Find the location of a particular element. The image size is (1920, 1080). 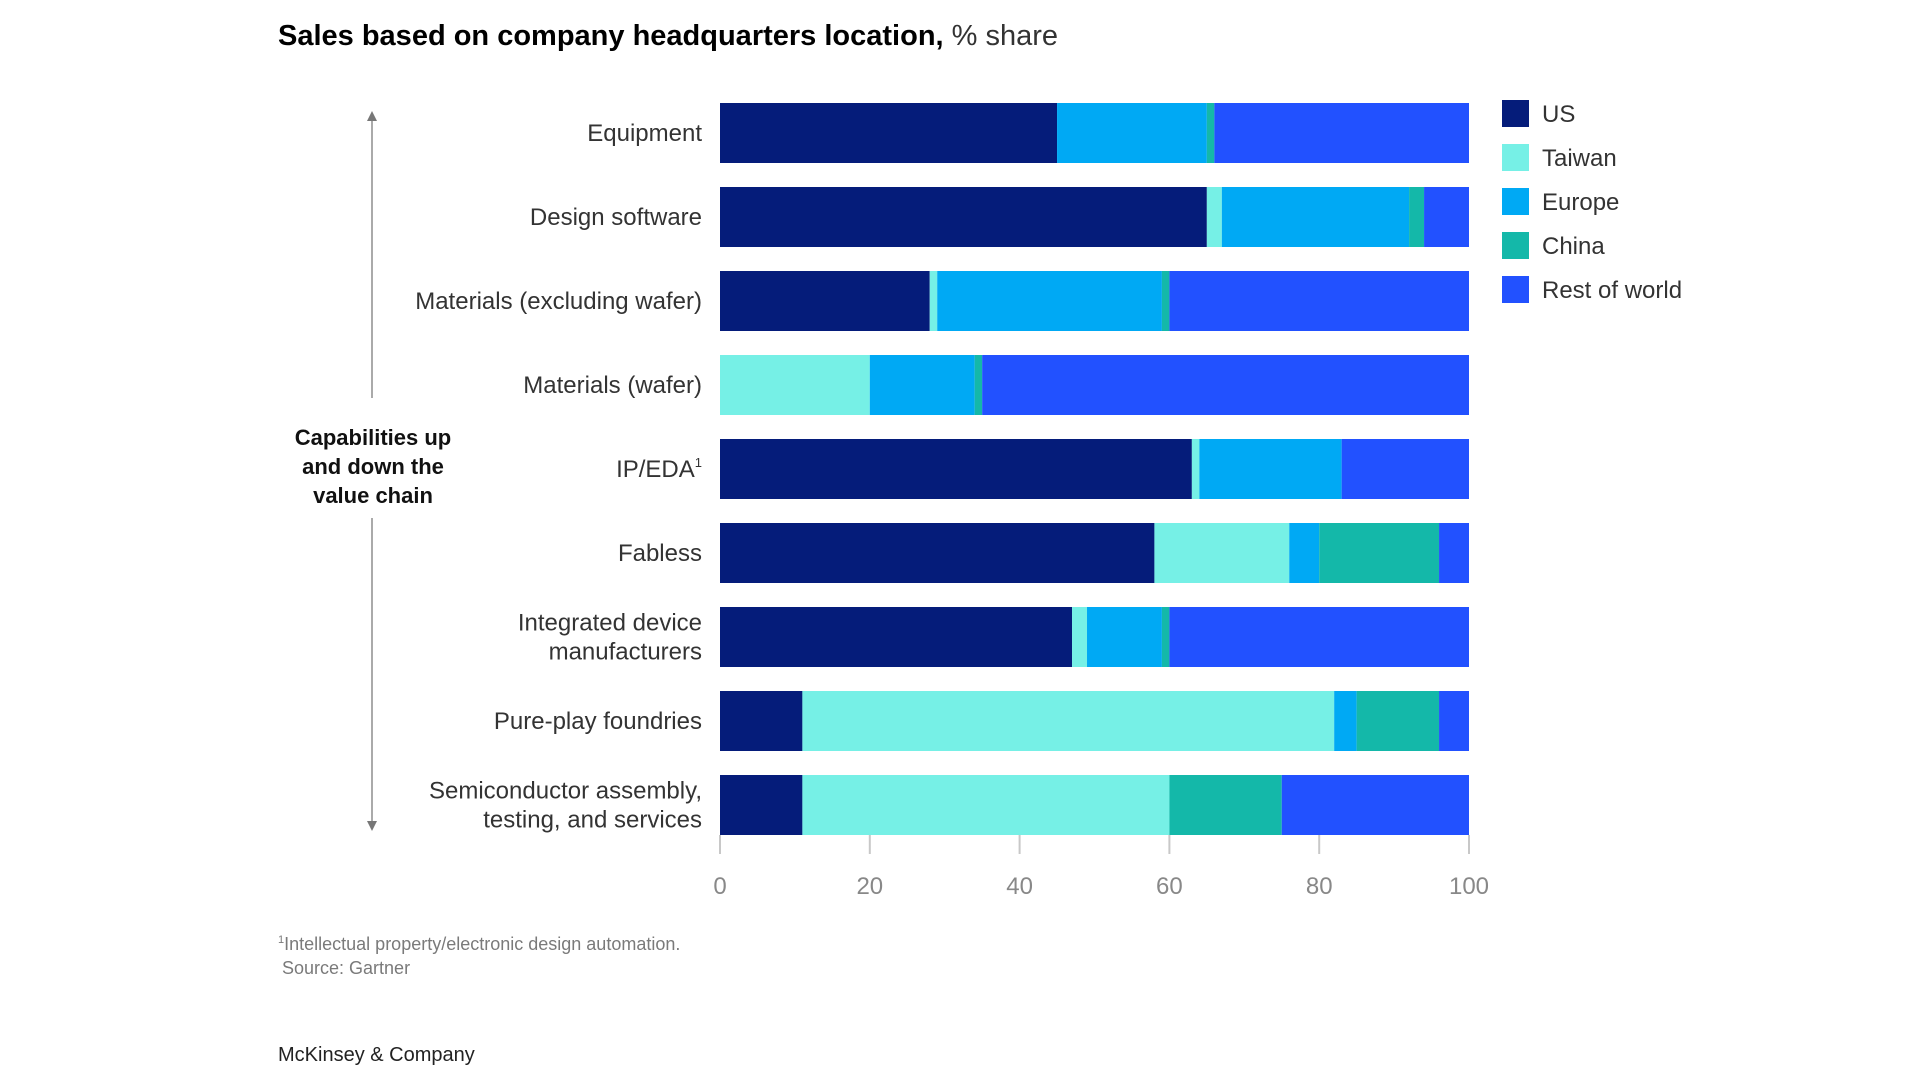

bar-row-materials-excluding-wafer is located at coordinates (1094, 301).